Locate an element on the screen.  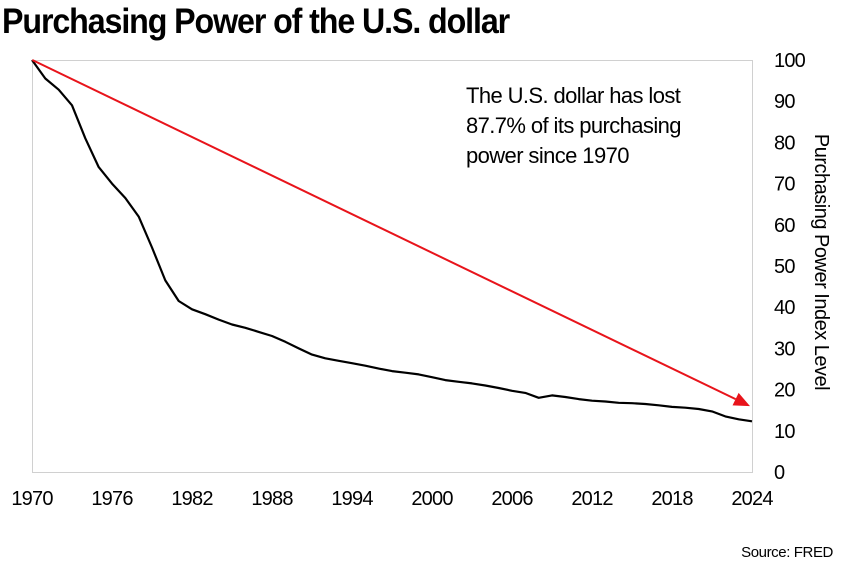
y-tick-label: 80 is located at coordinates (784, 143).